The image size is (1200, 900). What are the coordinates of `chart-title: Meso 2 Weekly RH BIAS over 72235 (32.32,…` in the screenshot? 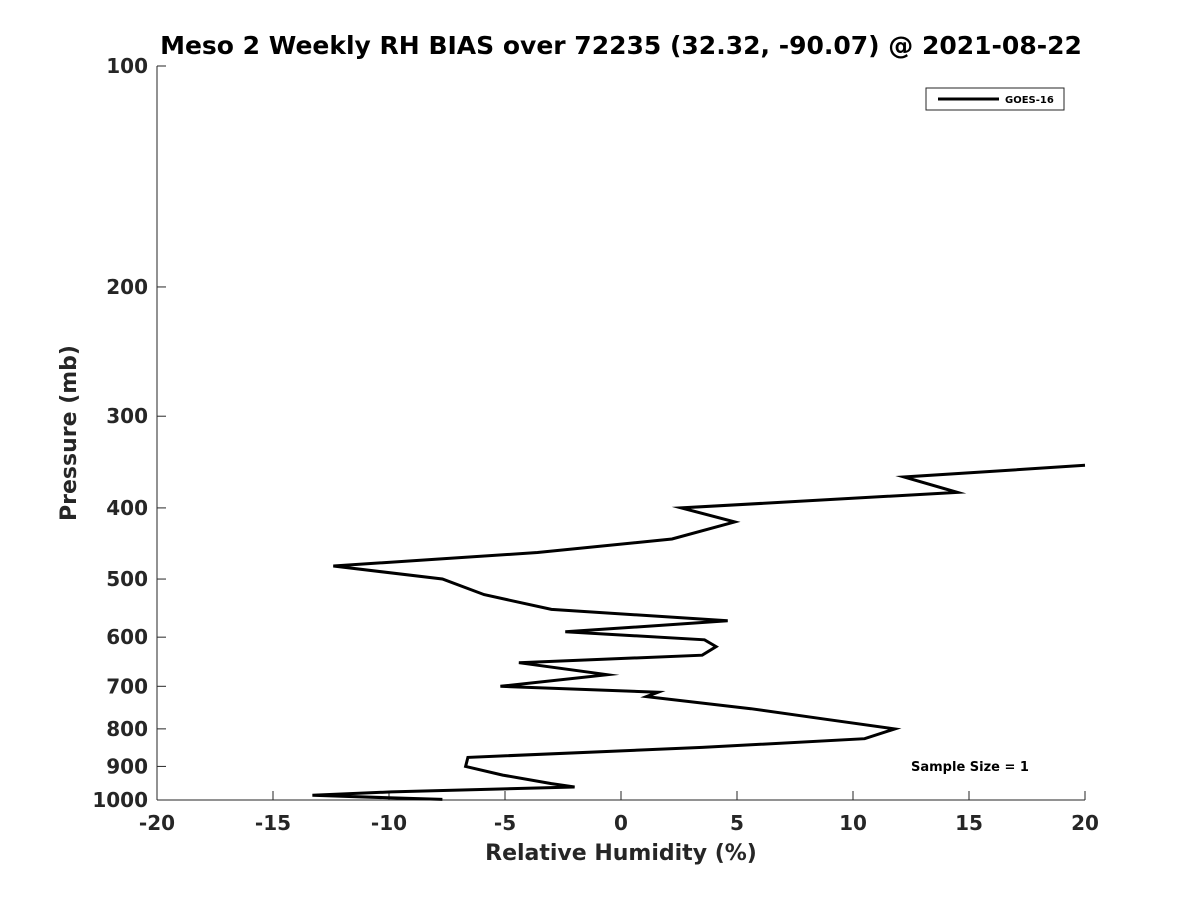 It's located at (621, 45).